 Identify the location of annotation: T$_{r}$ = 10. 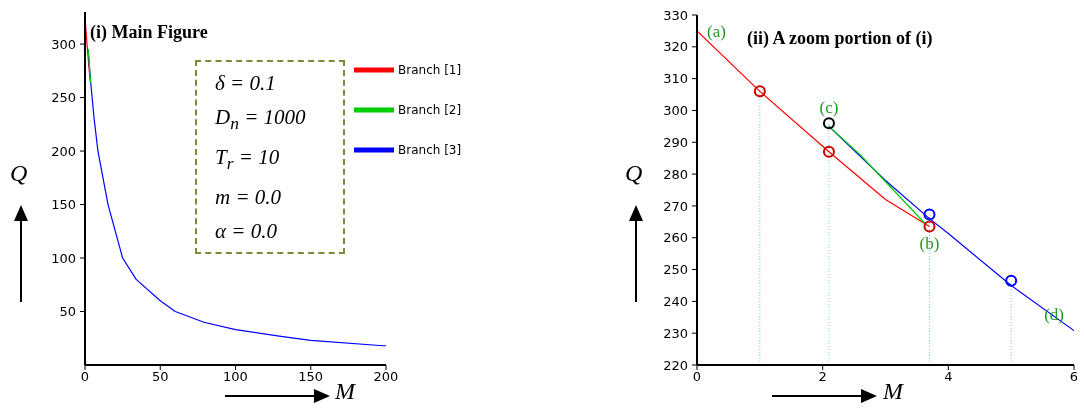
(248, 160).